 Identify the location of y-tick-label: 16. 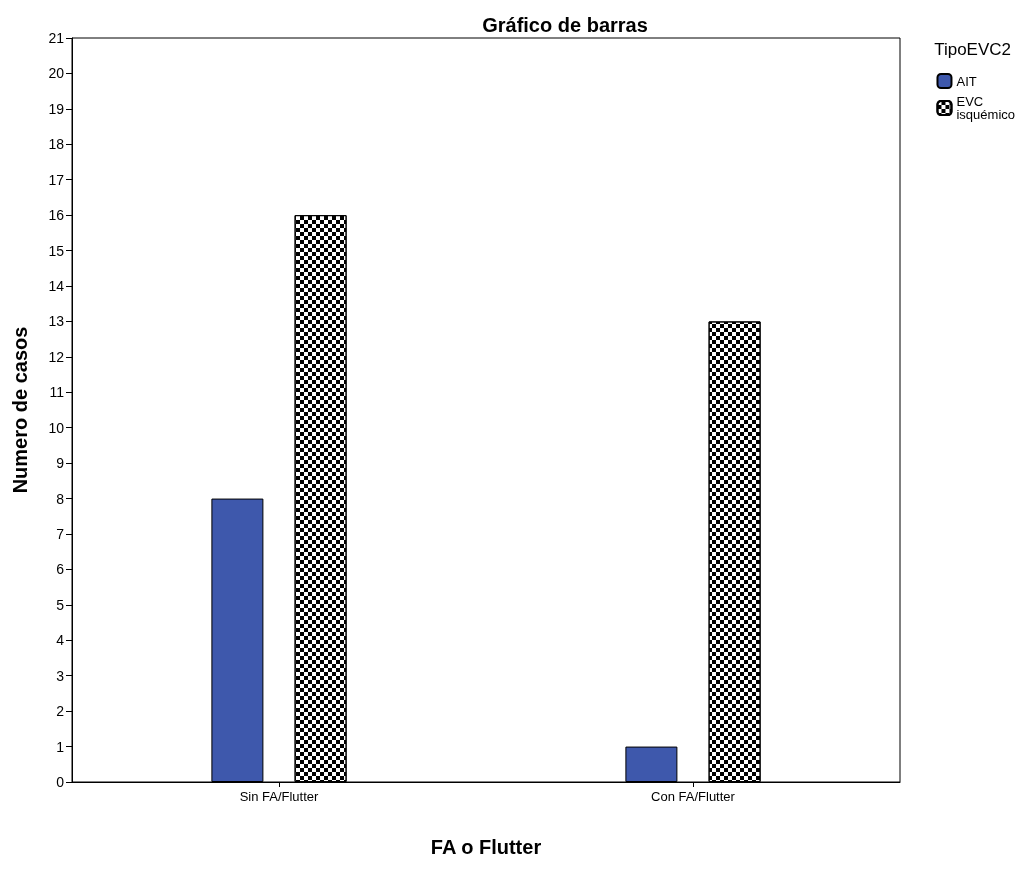
(56, 215).